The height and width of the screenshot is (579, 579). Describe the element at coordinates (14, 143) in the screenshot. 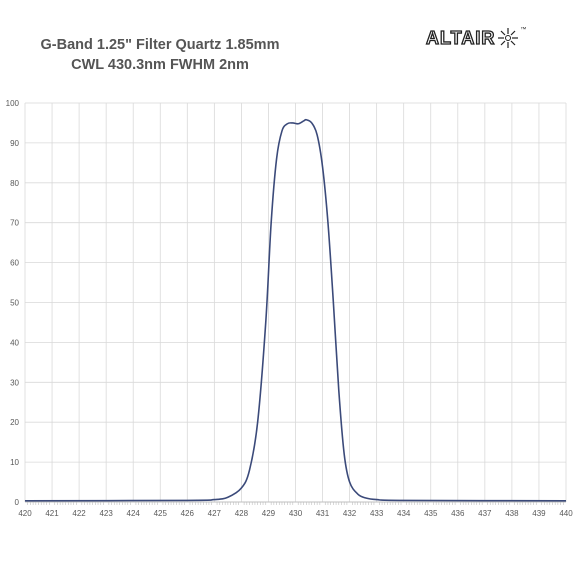

I see `y-tick-label: 90` at that location.